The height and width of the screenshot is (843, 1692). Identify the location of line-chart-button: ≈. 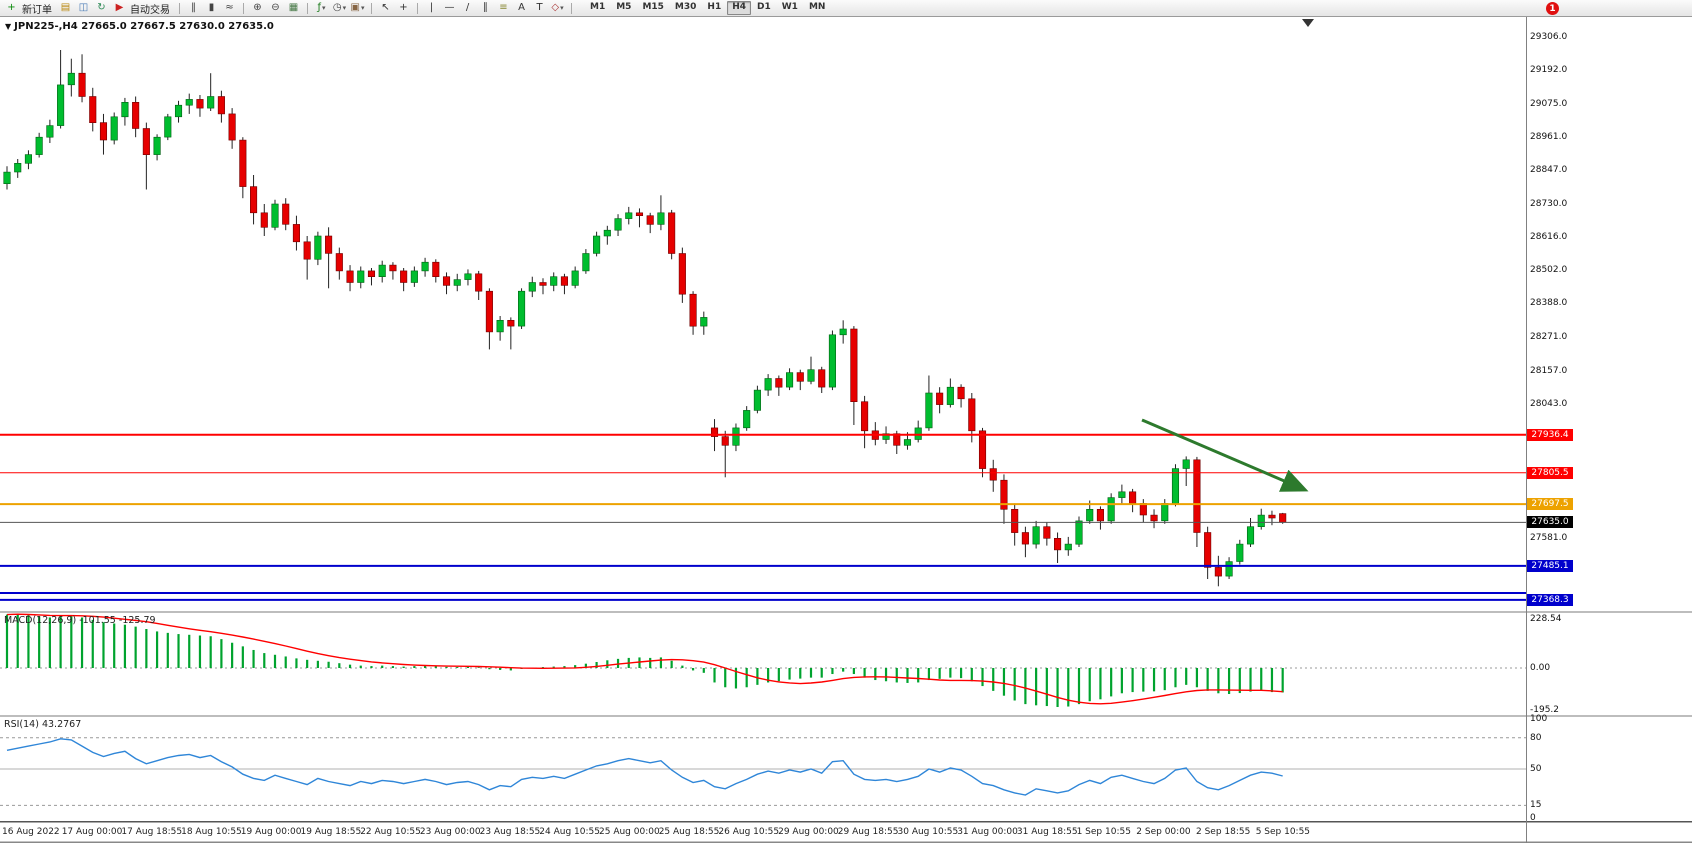
(229, 8).